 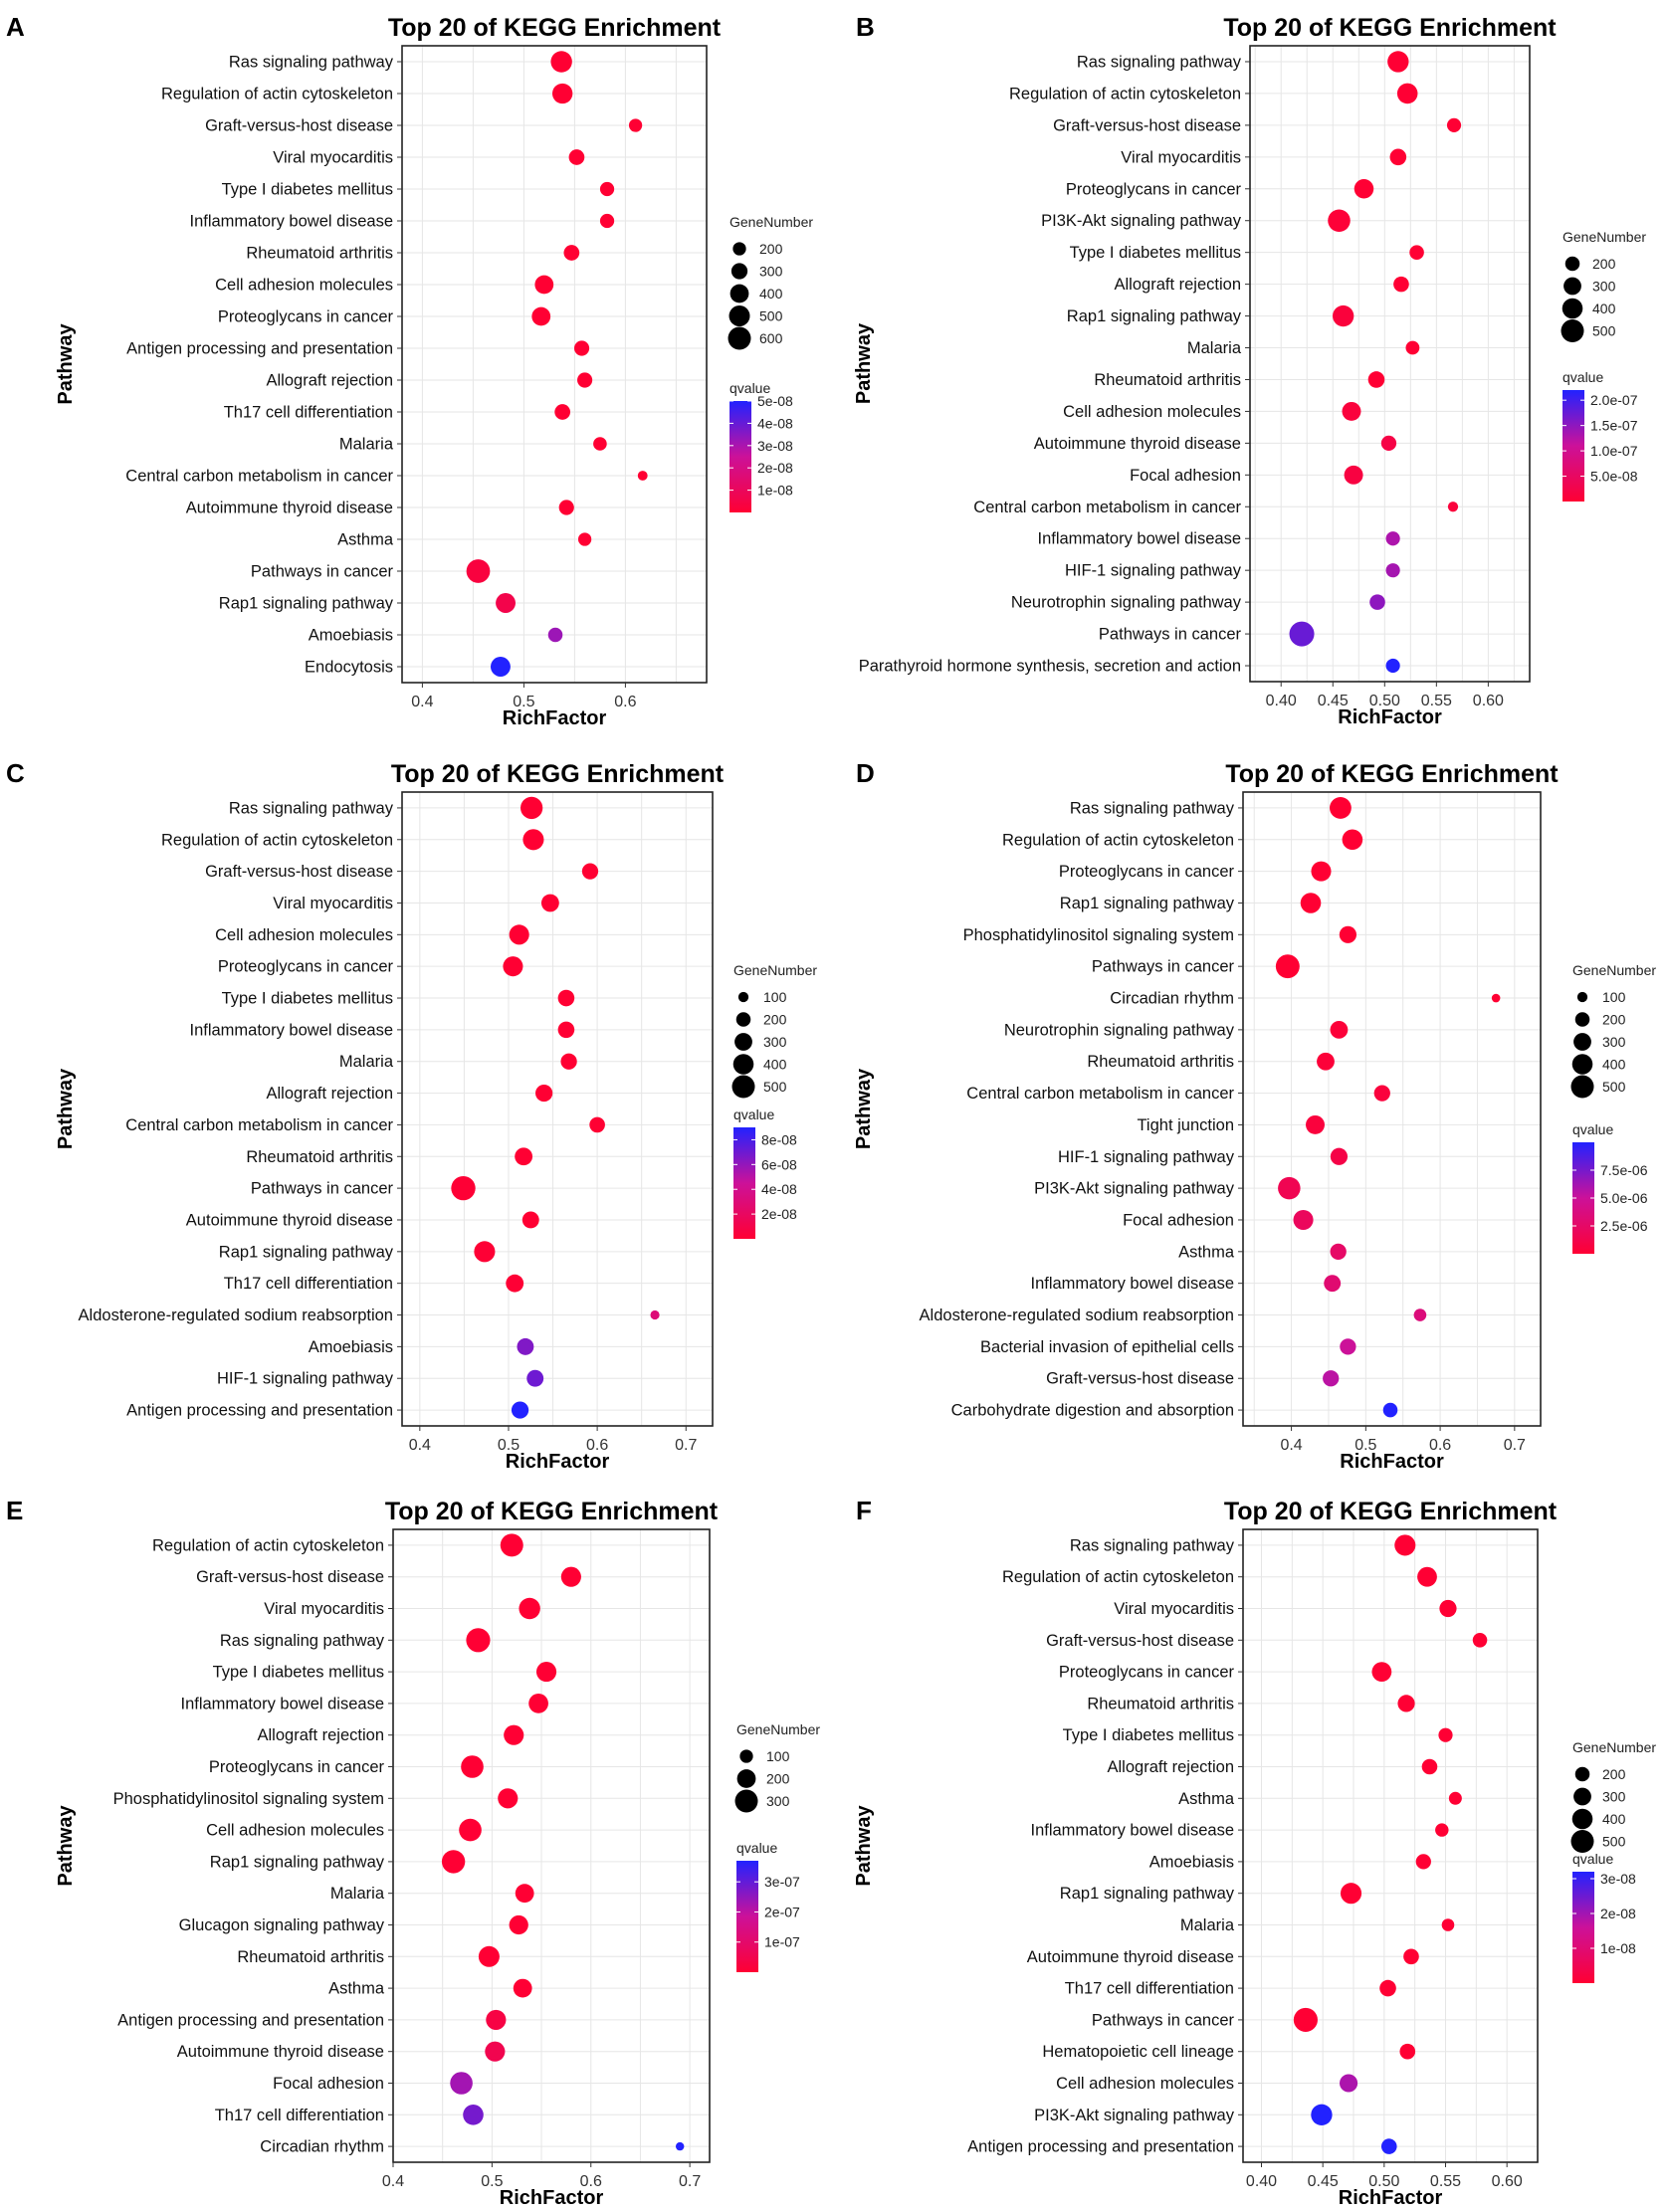 What do you see at coordinates (1618, 1948) in the screenshot?
I see `colorbar-label: 1e-08` at bounding box center [1618, 1948].